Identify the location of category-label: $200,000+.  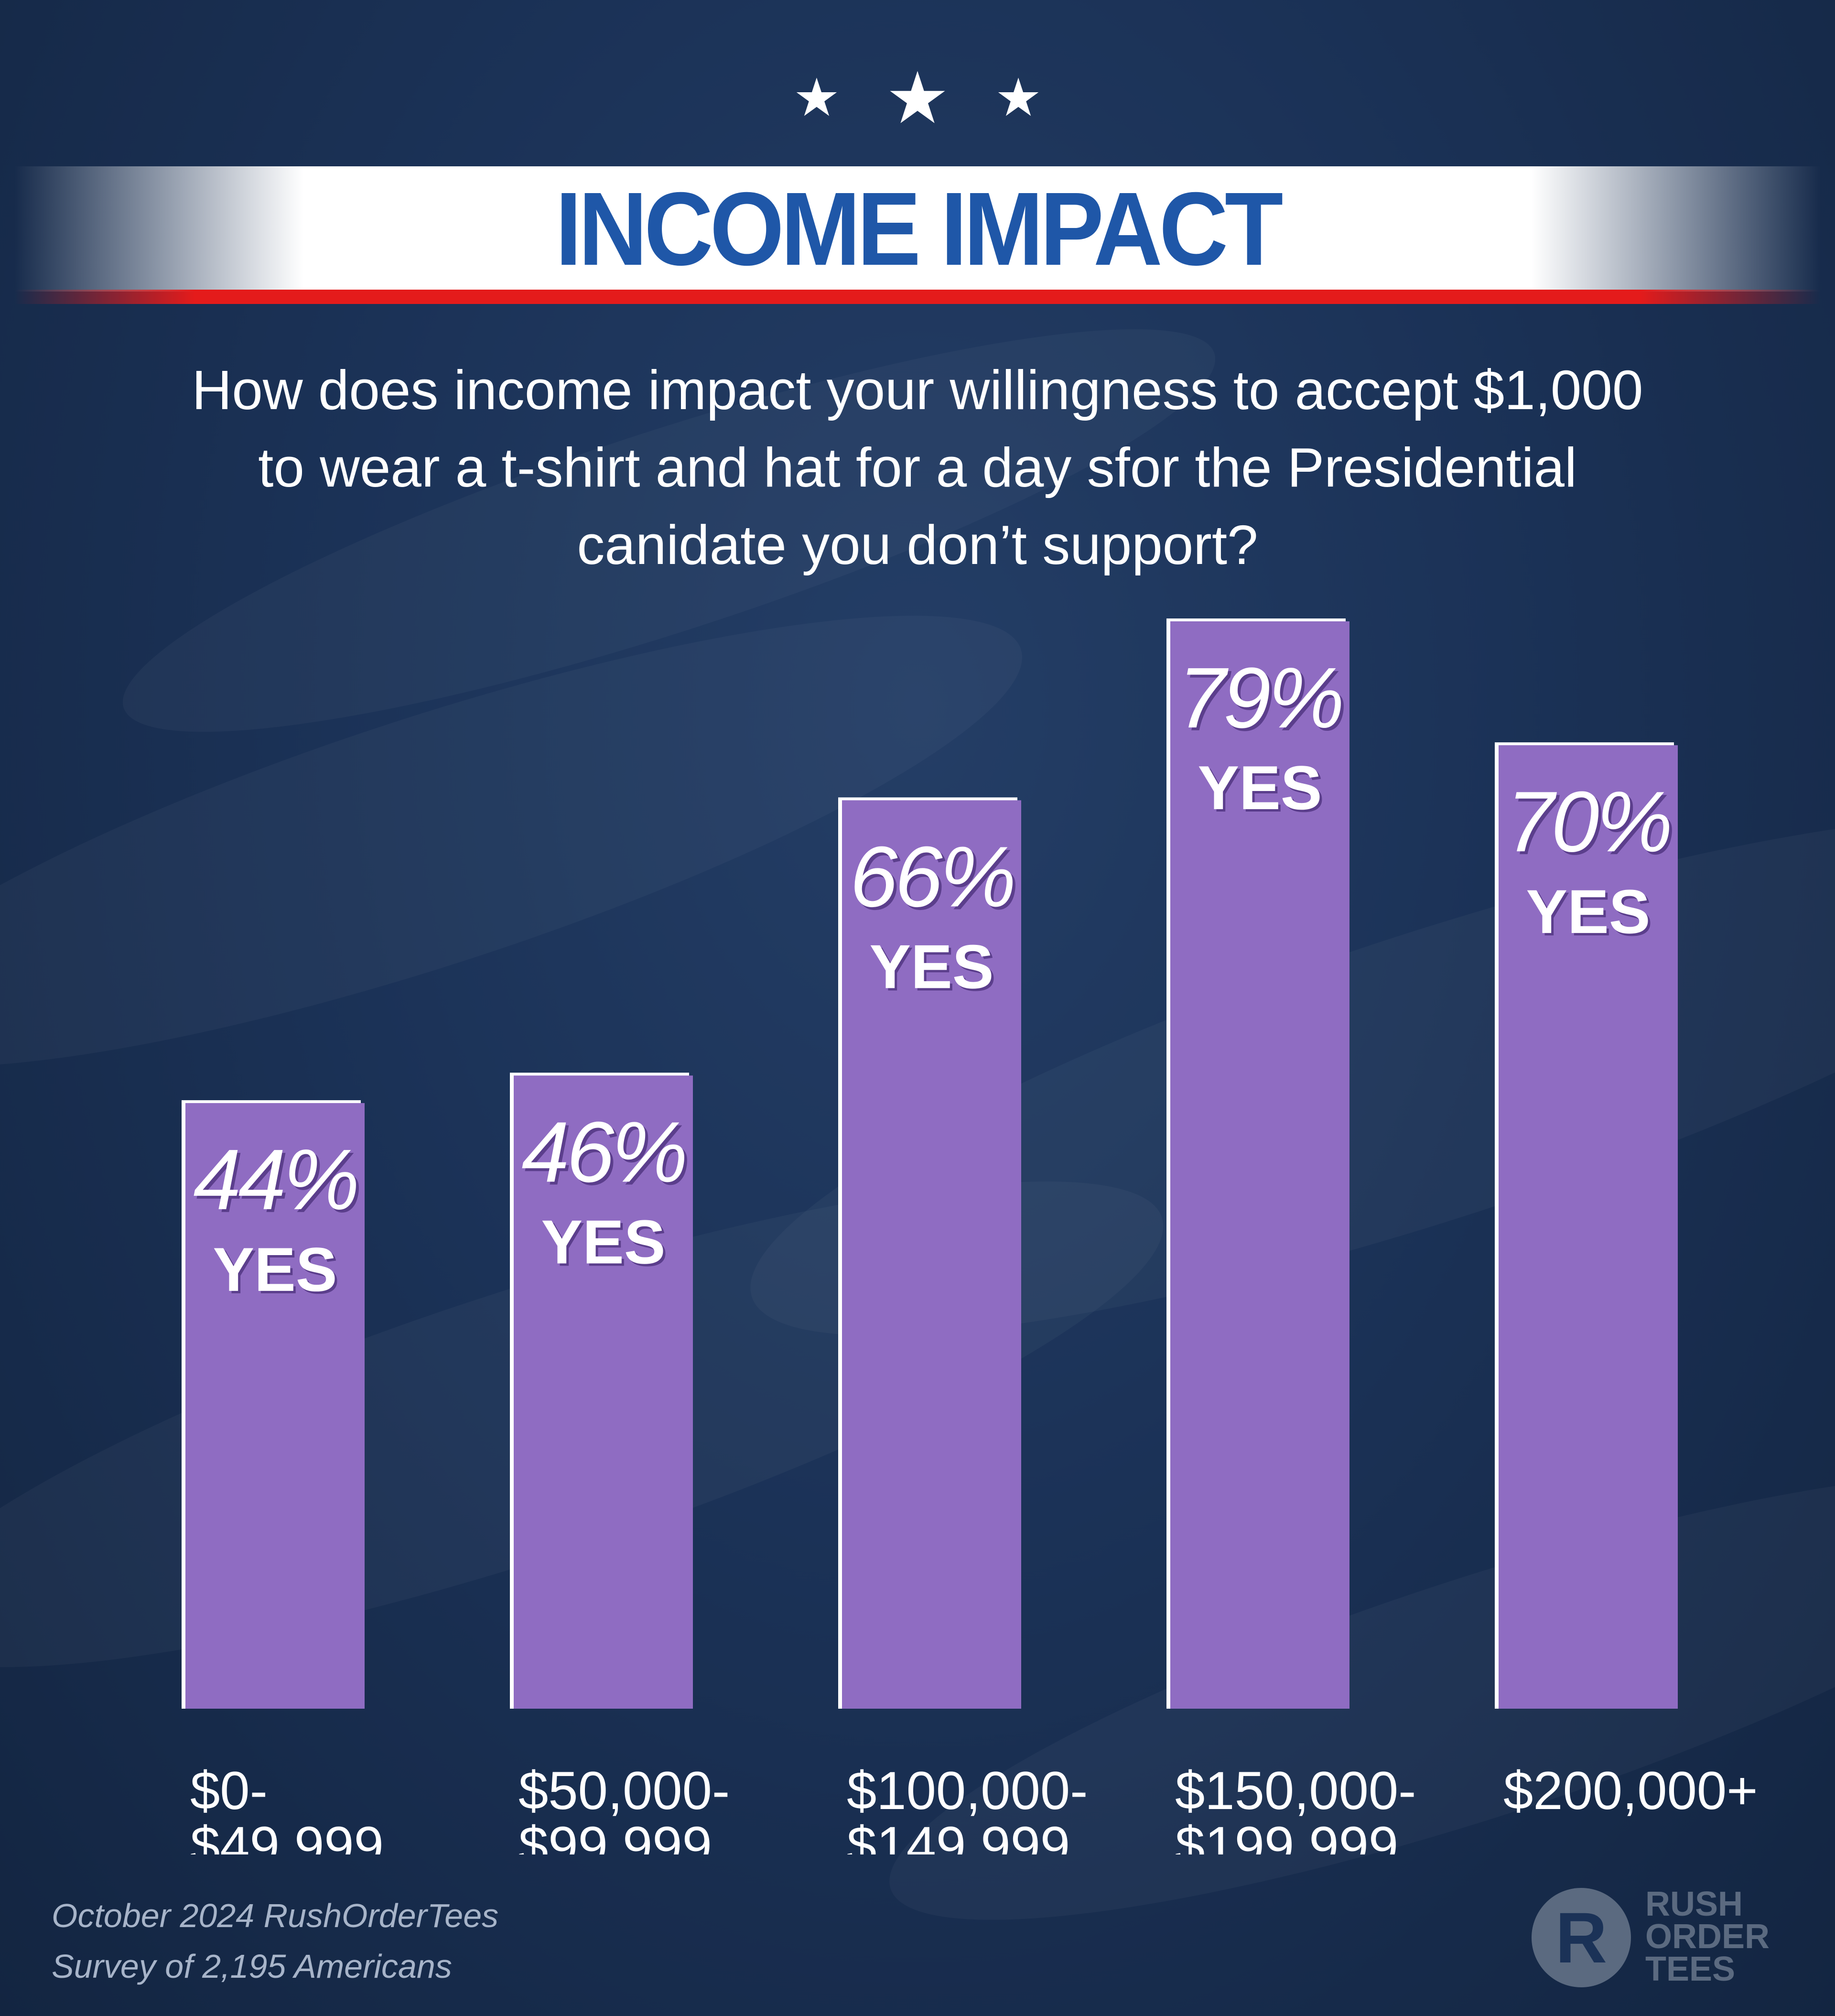
(1630, 1791).